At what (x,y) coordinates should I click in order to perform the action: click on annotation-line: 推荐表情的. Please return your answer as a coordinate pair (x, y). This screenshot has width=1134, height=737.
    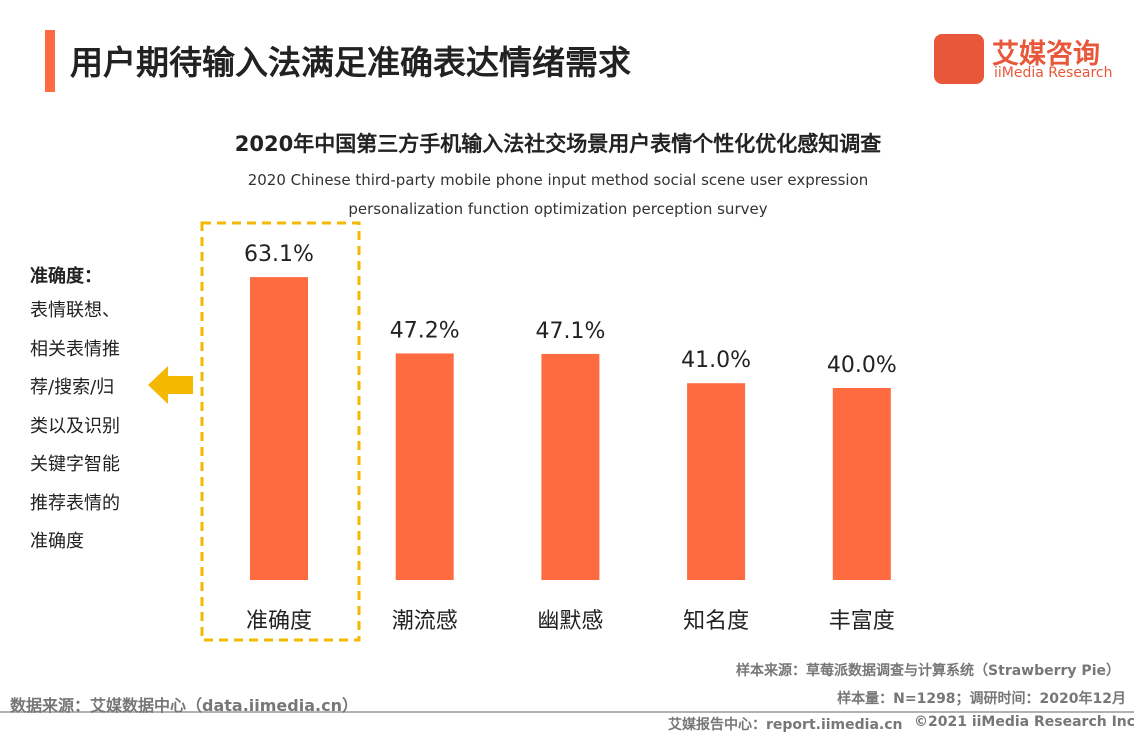
    Looking at the image, I should click on (75, 503).